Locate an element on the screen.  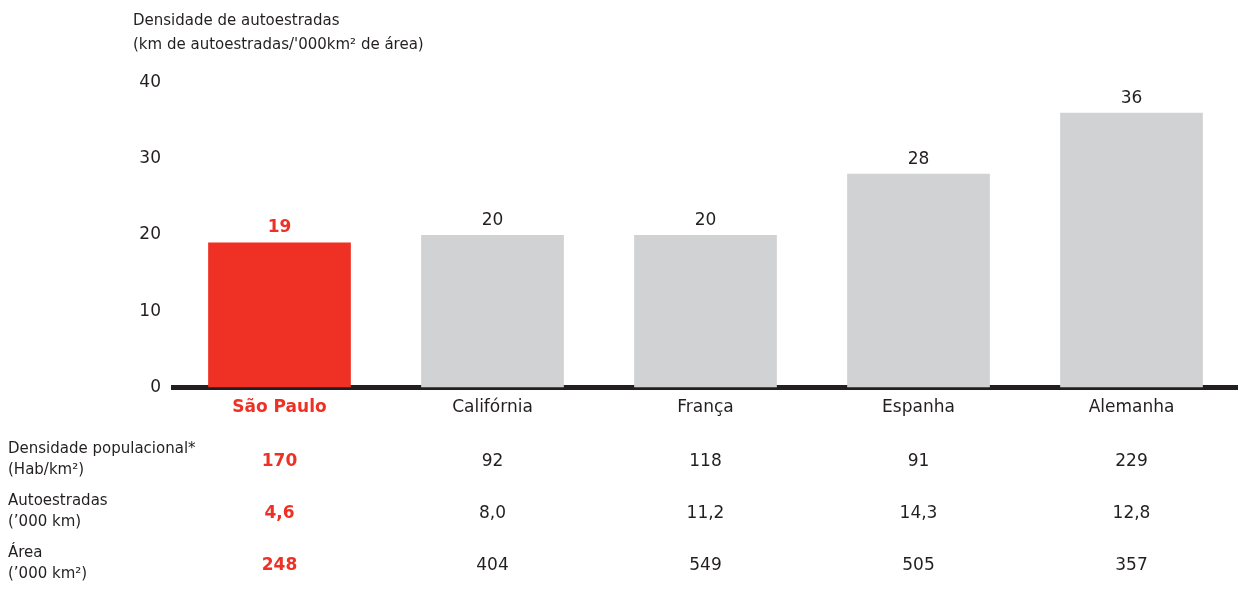
y-tick-label: 0 is located at coordinates (155, 386).